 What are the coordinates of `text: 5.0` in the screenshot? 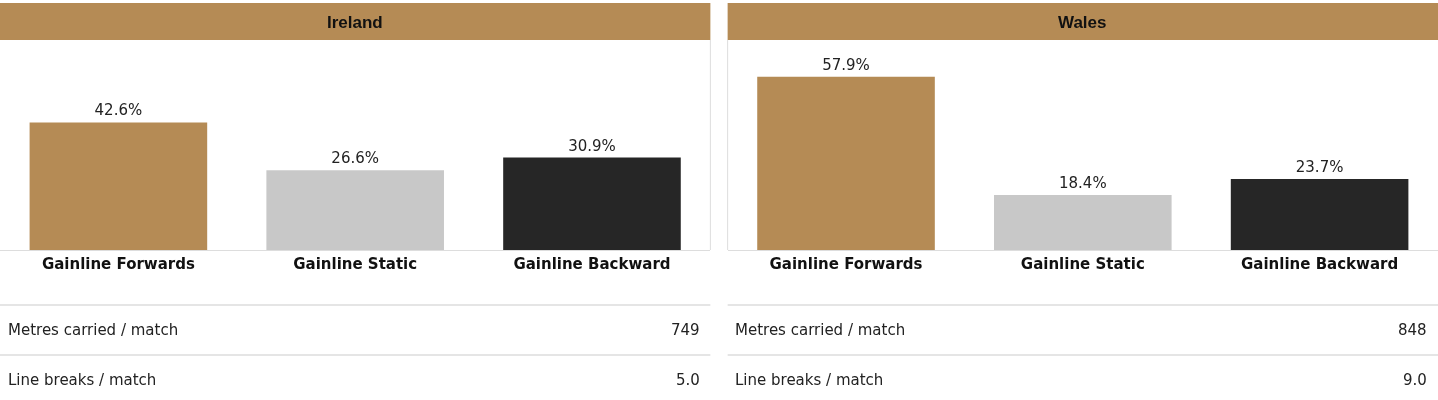 It's located at (688, 380).